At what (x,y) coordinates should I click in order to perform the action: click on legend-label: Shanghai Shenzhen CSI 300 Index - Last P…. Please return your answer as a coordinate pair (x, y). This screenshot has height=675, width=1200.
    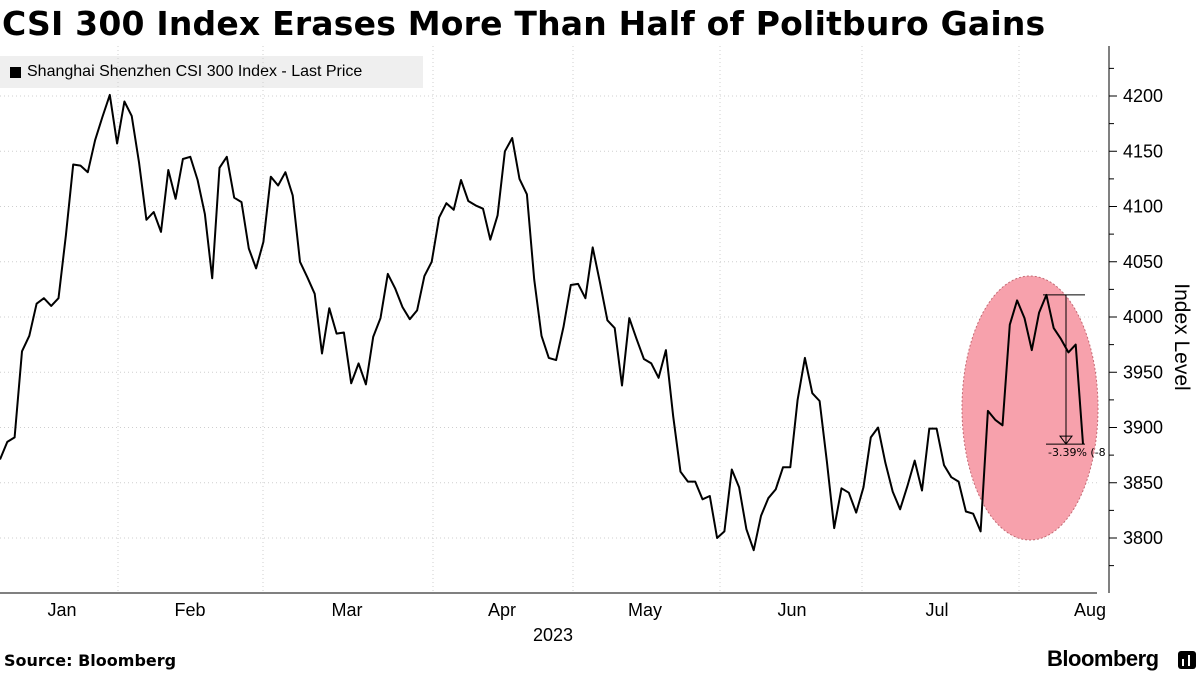
    Looking at the image, I should click on (195, 71).